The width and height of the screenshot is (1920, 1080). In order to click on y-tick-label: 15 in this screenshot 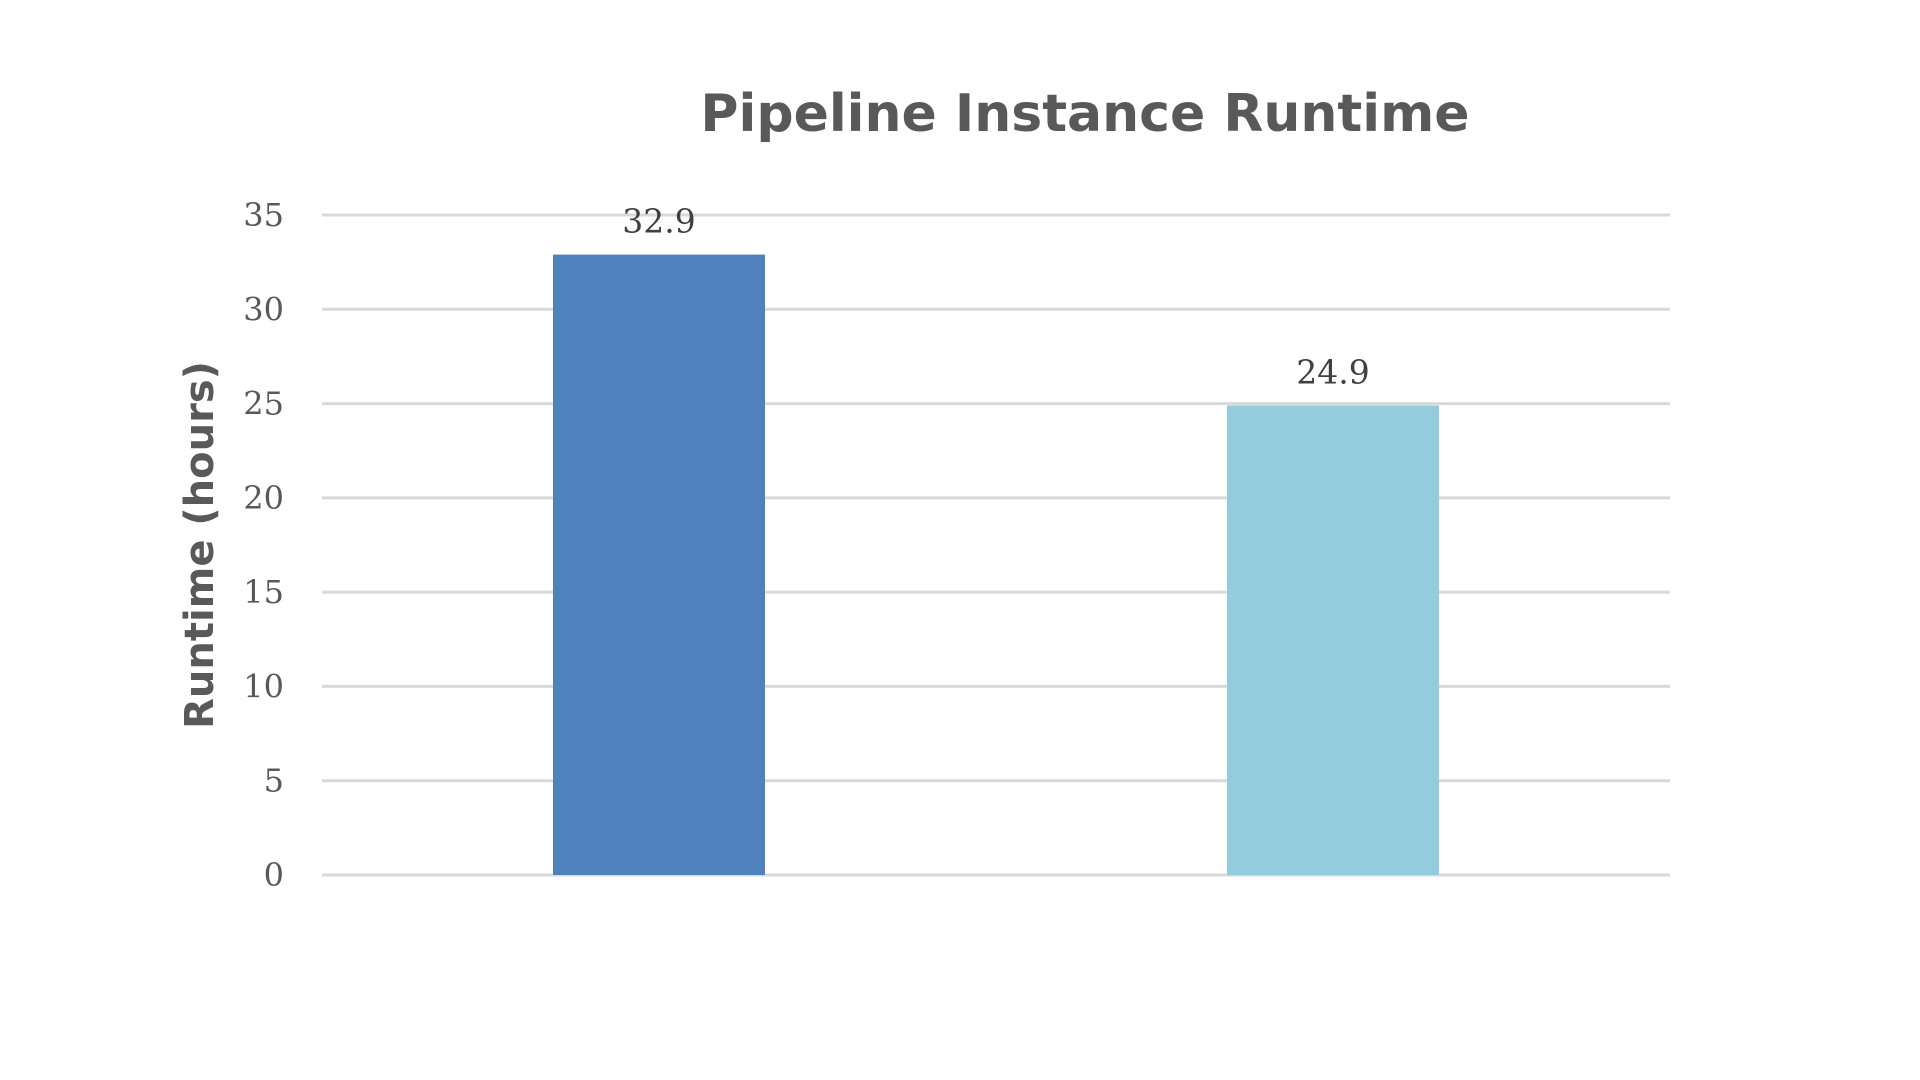, I will do `click(263, 592)`.